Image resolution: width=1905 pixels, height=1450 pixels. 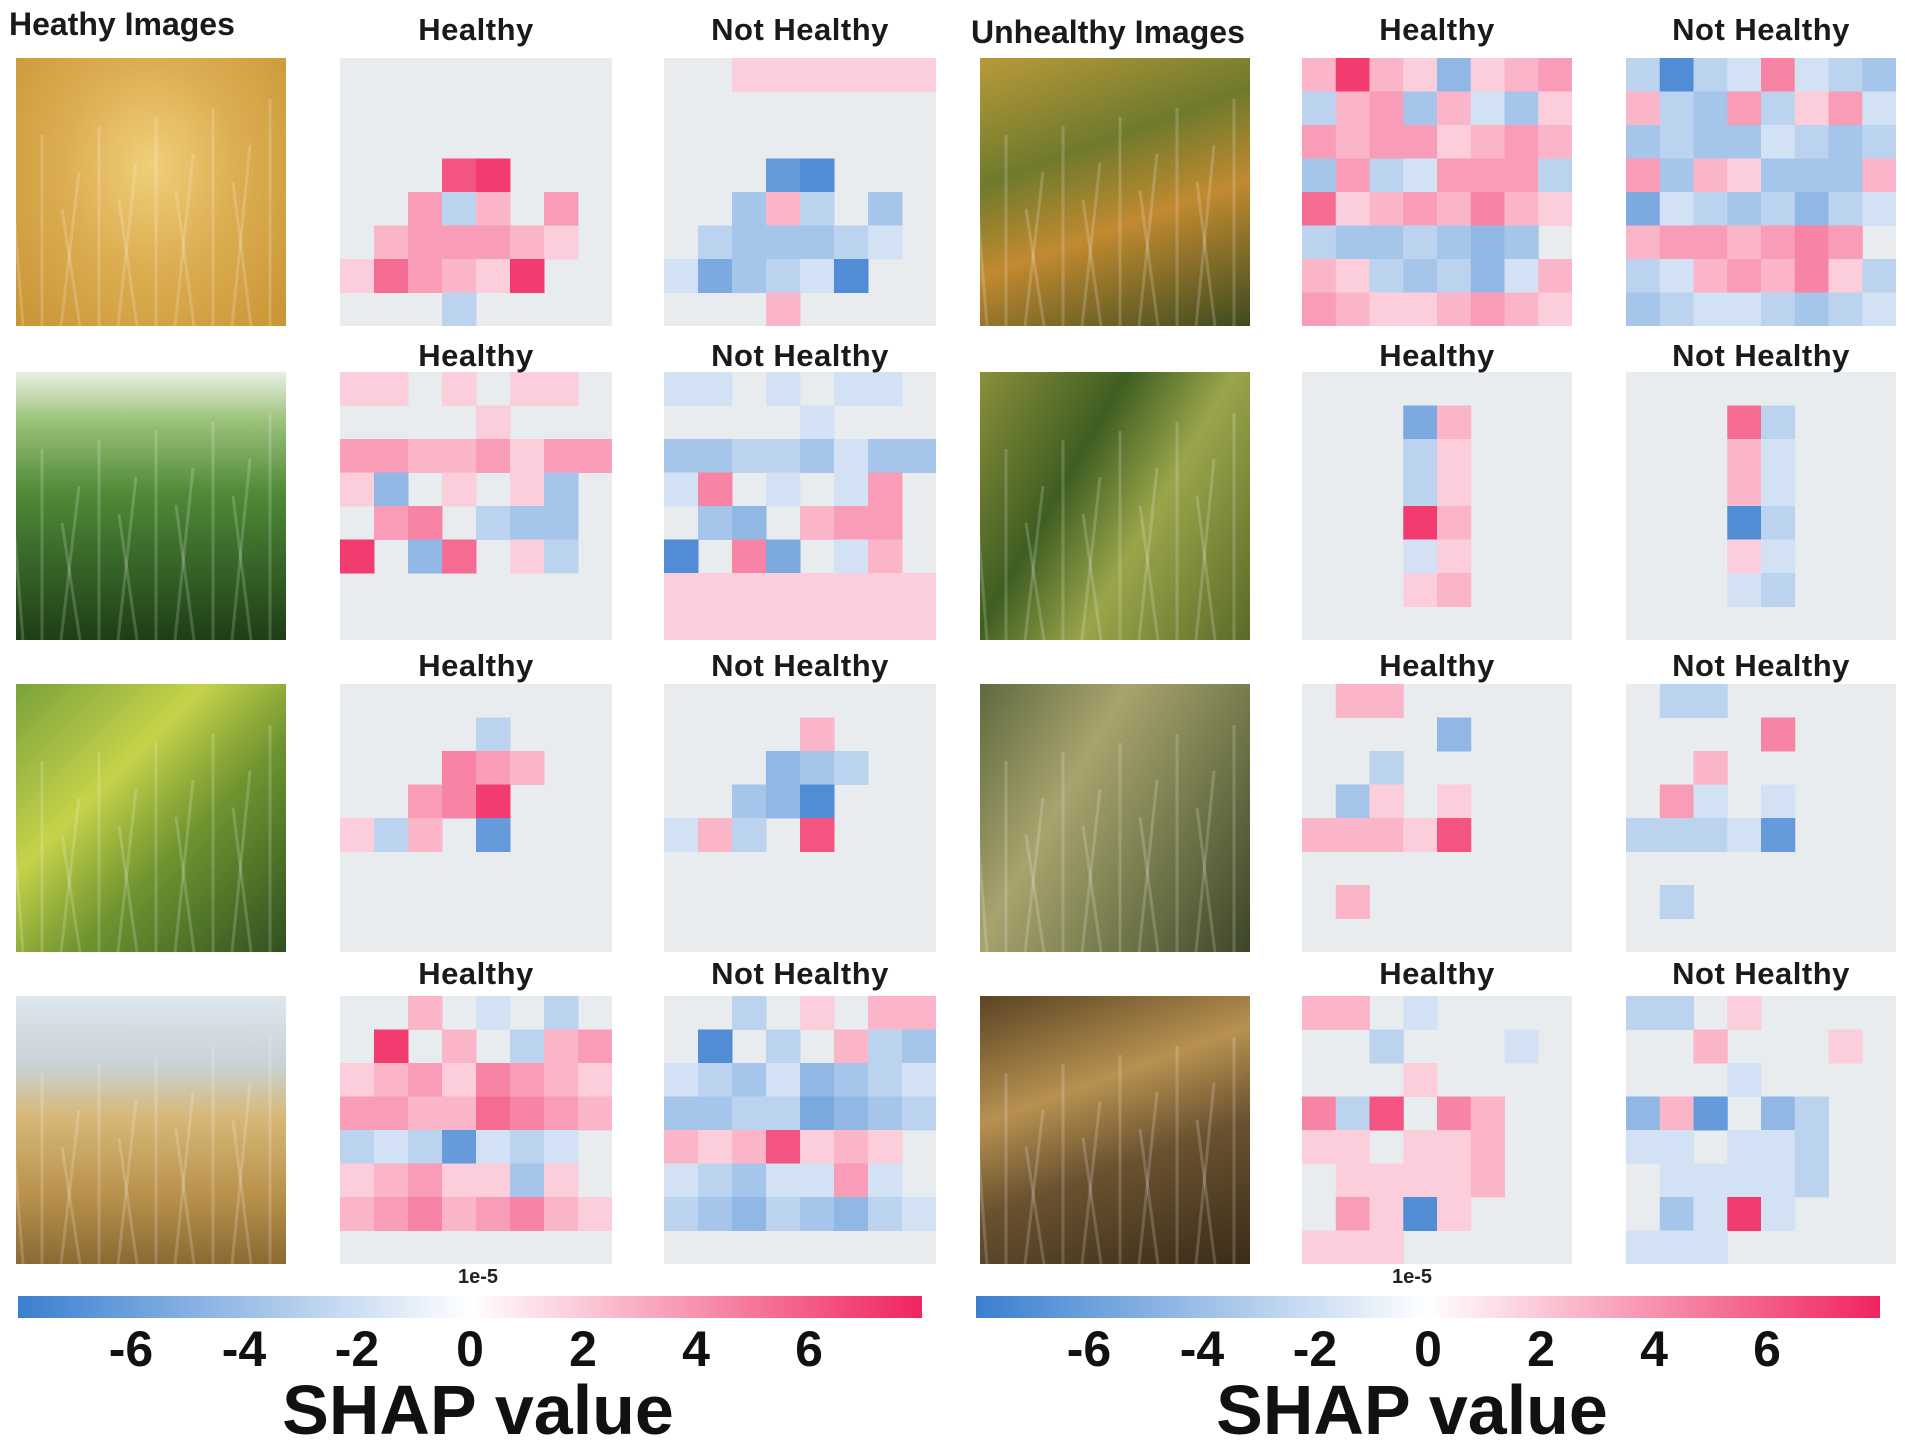 I want to click on colorbar-label-left: SHAP value, so click(x=478, y=1410).